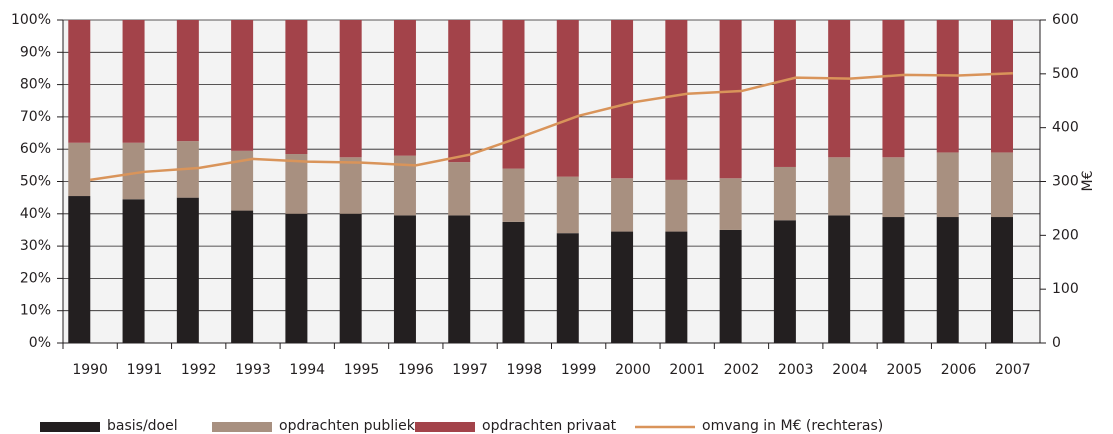 This screenshot has width=1113, height=434. What do you see at coordinates (742, 370) in the screenshot?
I see `x-tick-label: 2002` at bounding box center [742, 370].